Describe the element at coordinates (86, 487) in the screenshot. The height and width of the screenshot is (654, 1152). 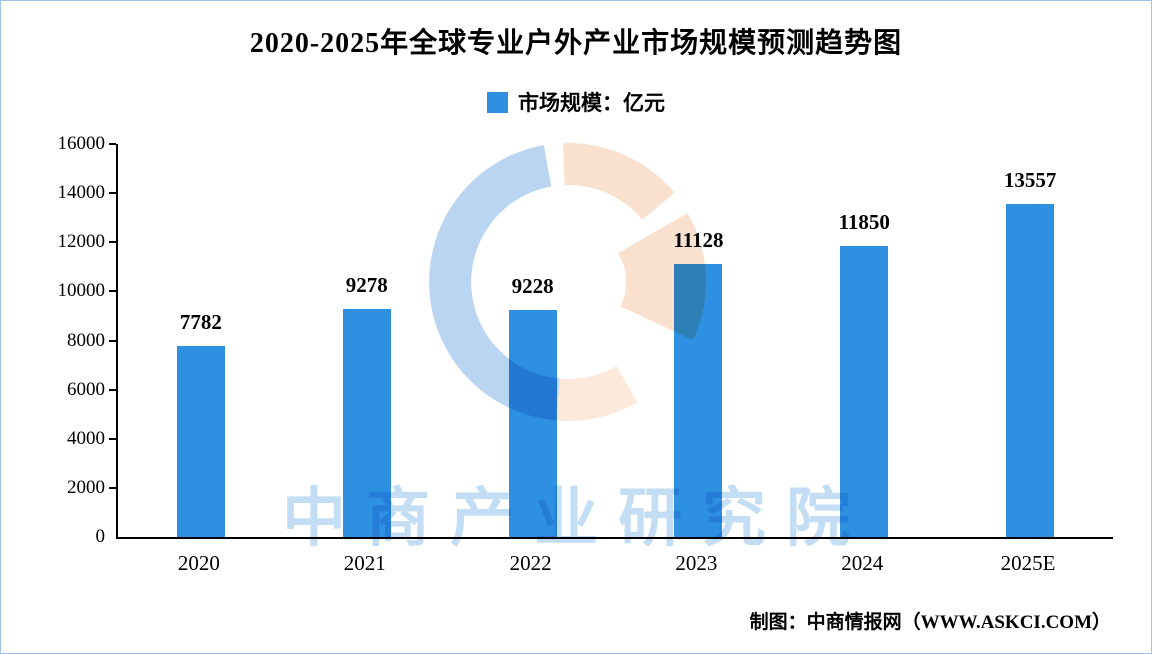
I see `y-tick-label: 2000` at that location.